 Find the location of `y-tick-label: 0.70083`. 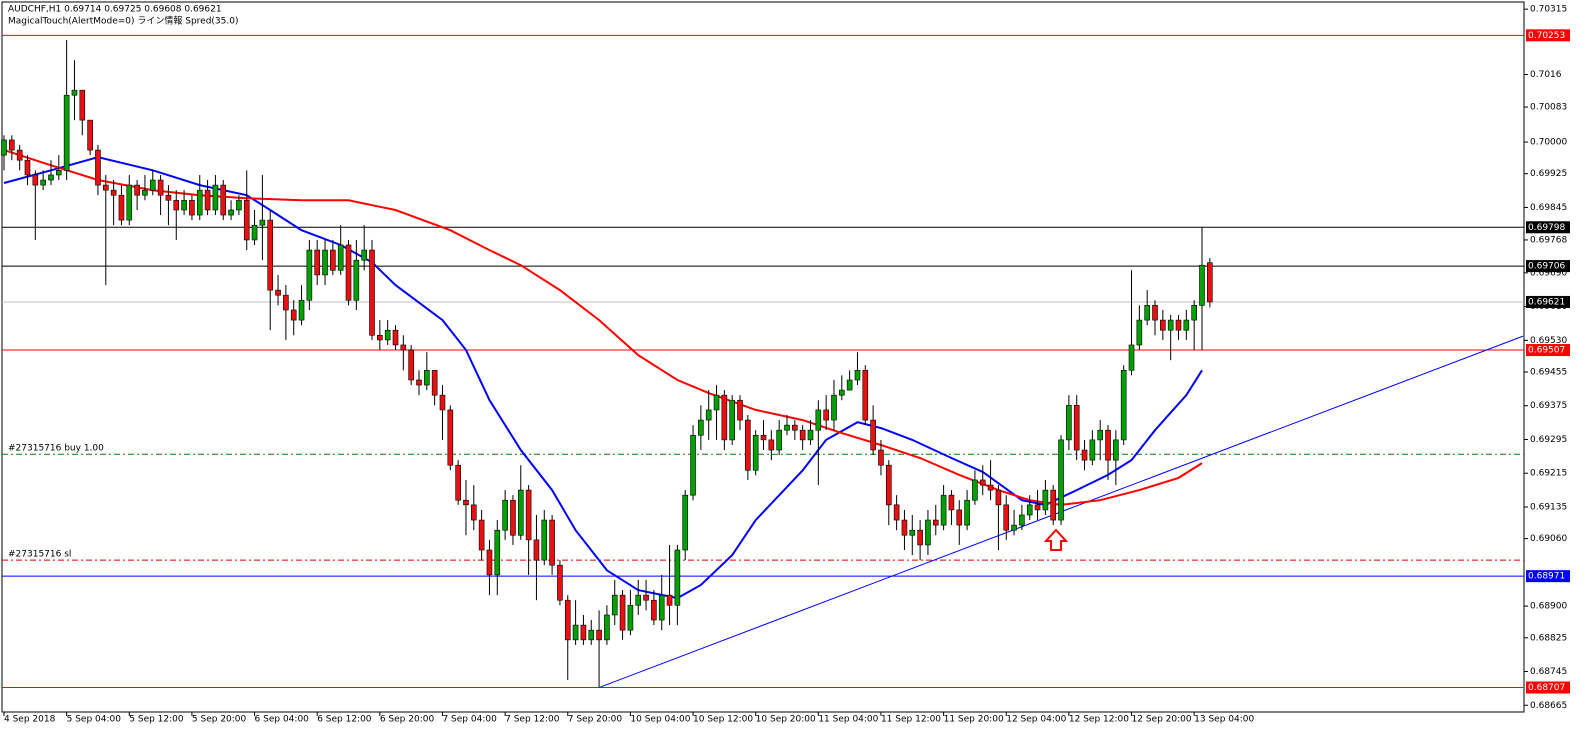

y-tick-label: 0.70083 is located at coordinates (1548, 108).